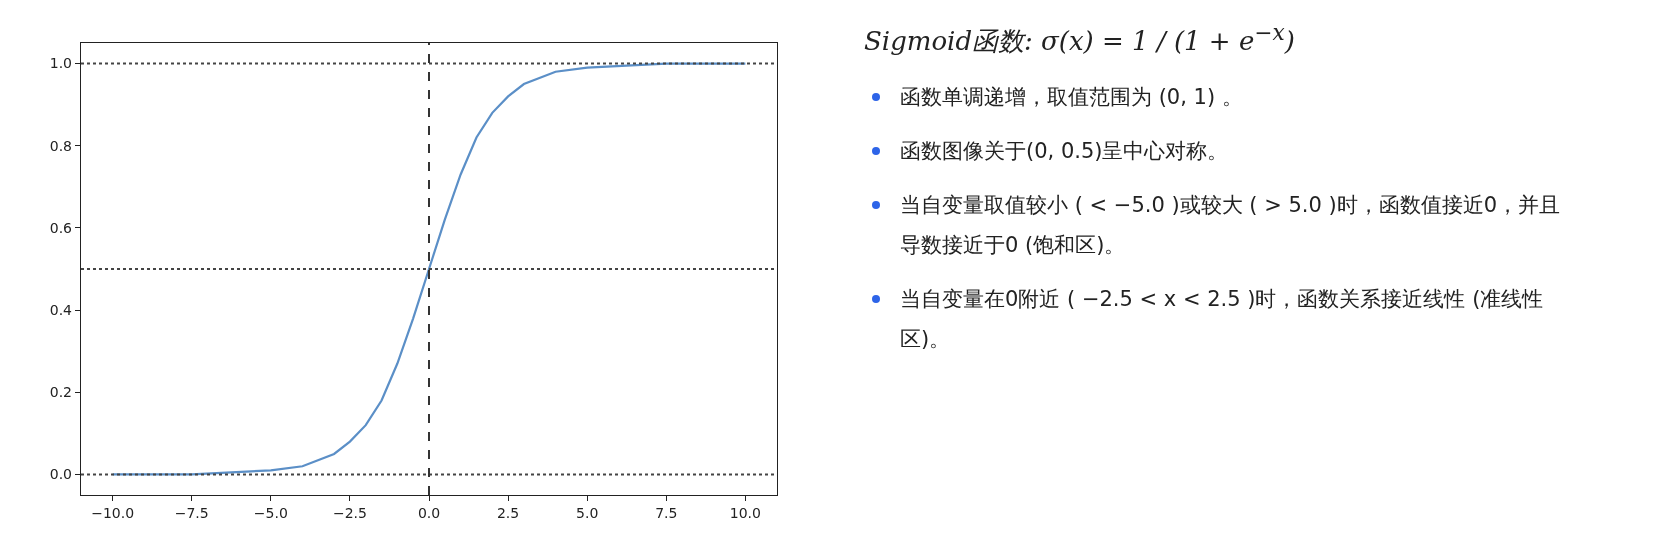  Describe the element at coordinates (61, 227) in the screenshot. I see `y-tick-label: 0.6` at that location.